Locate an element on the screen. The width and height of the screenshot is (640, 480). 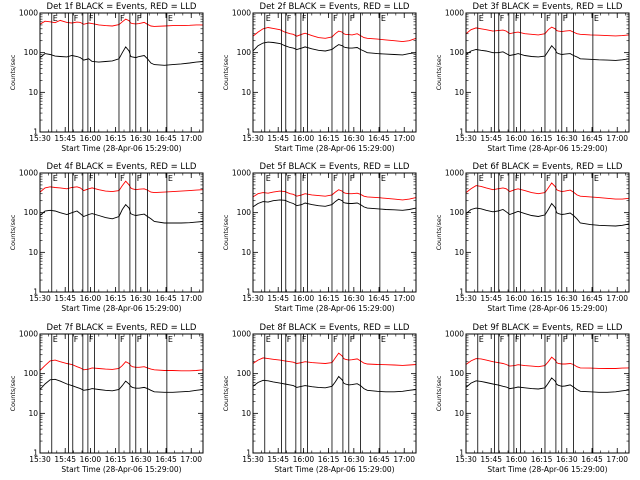
panel-title: Det 4f BLACK = Events, RED = LLD is located at coordinates (122, 167).